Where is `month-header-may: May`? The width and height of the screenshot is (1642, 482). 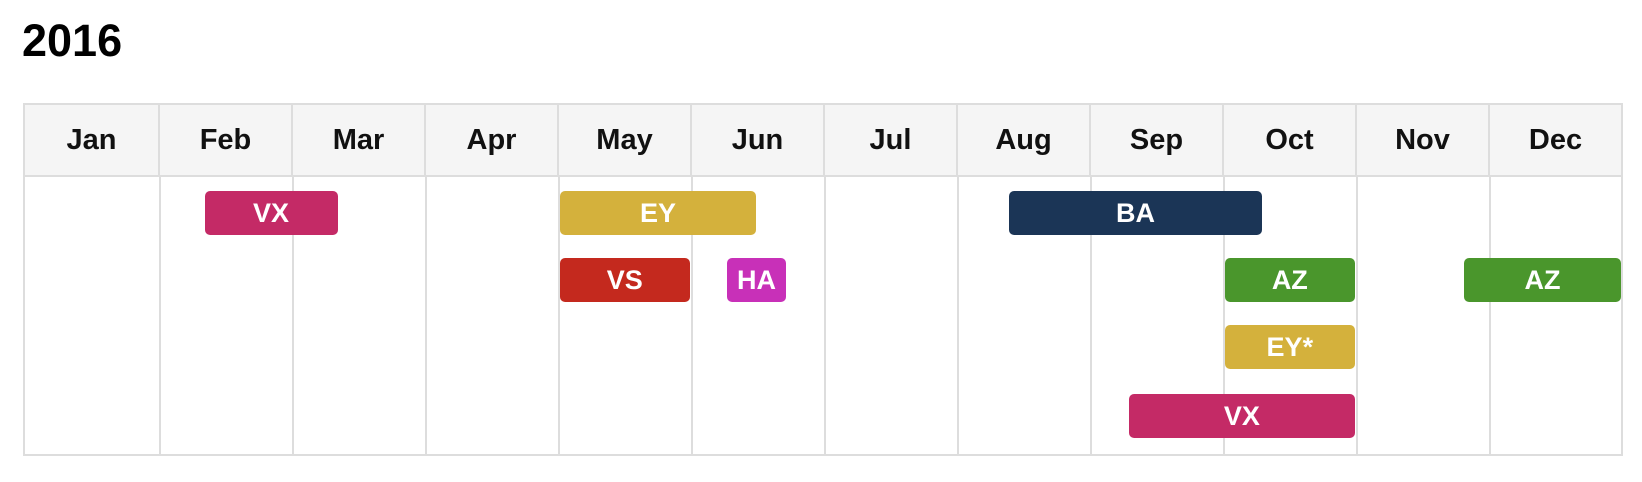 month-header-may: May is located at coordinates (623, 140).